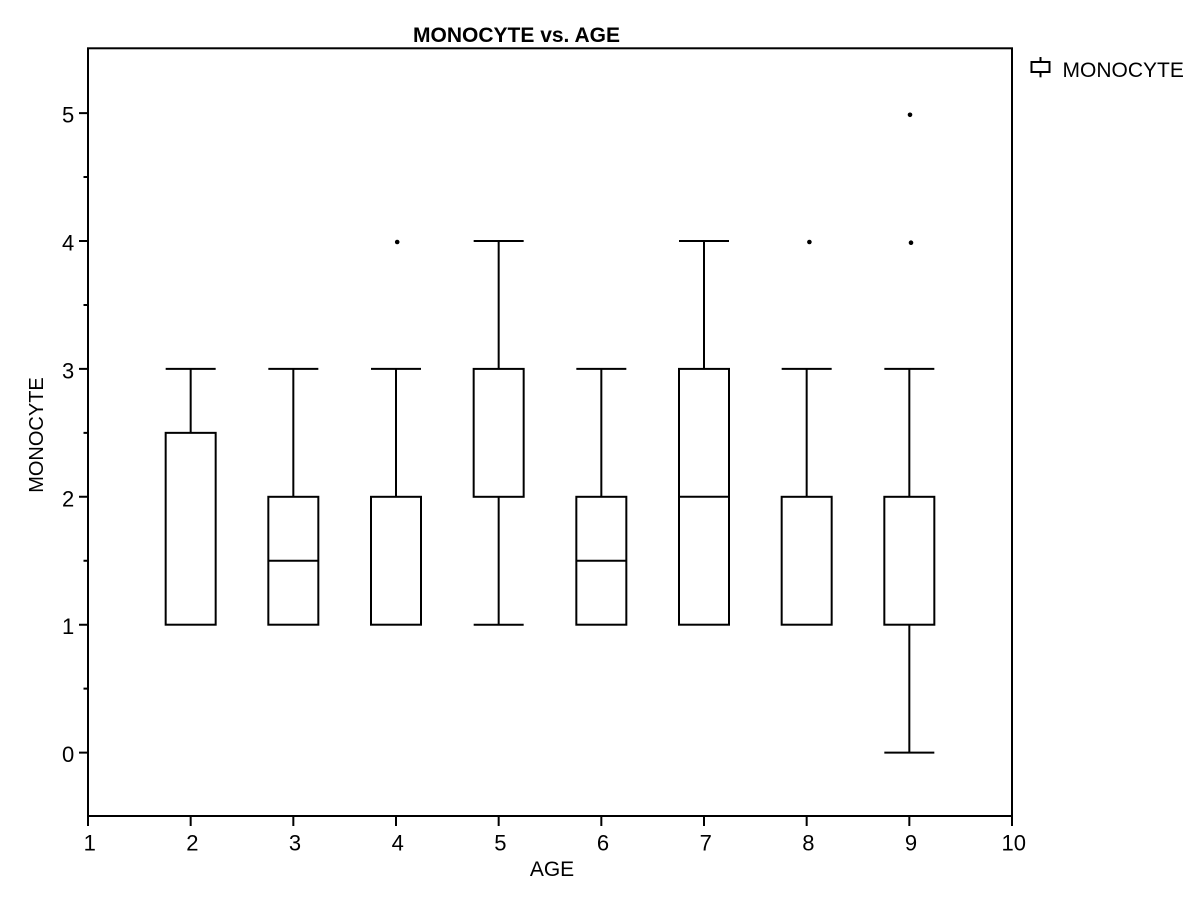  Describe the element at coordinates (808, 842) in the screenshot. I see `svg-text: 8` at that location.